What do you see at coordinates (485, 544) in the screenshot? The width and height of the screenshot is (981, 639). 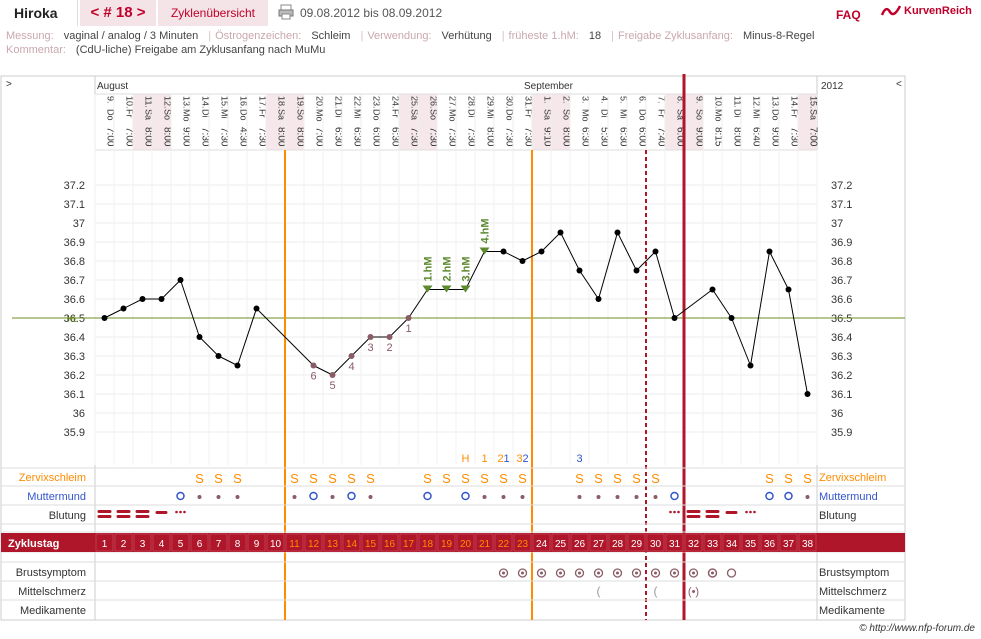 I see `cycle-day-number: 21` at bounding box center [485, 544].